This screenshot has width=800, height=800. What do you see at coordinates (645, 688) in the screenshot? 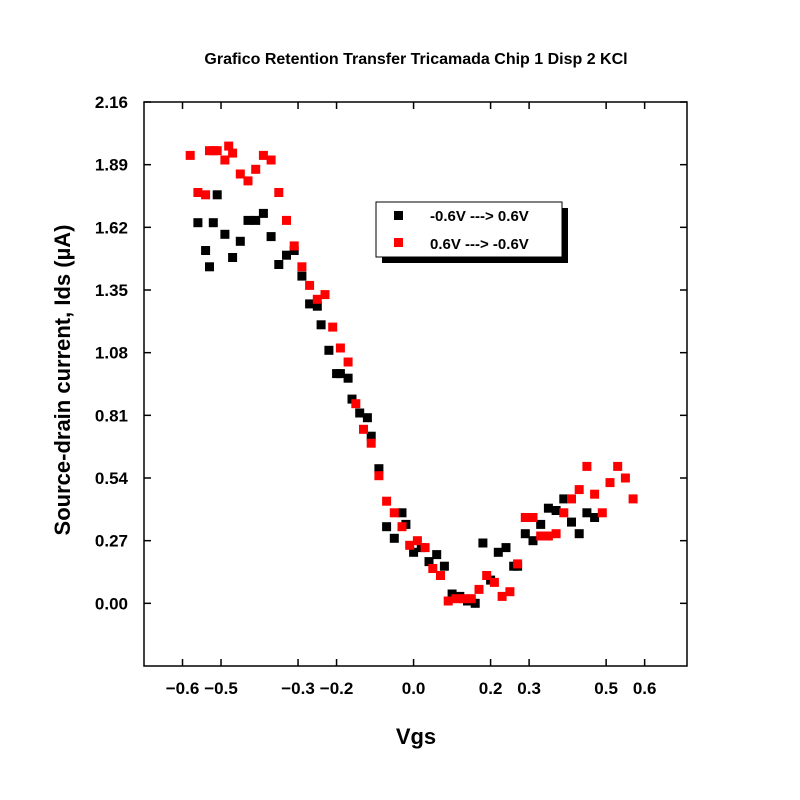
I see `x-tick-label: 0.6` at bounding box center [645, 688].